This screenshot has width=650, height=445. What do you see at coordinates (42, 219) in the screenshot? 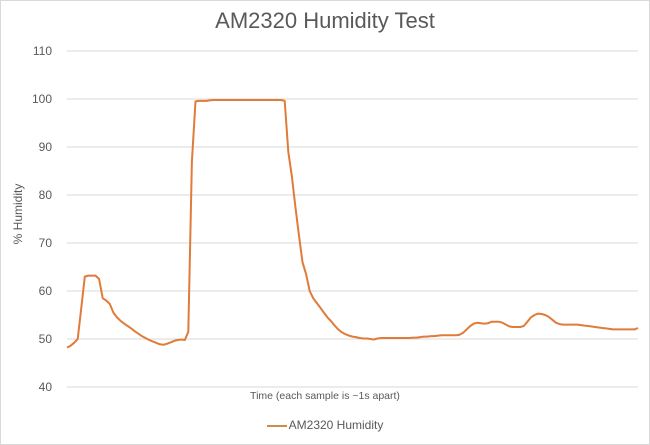
I see `y-axis-ticks: 40 50 60 70 80 90 100 110` at bounding box center [42, 219].